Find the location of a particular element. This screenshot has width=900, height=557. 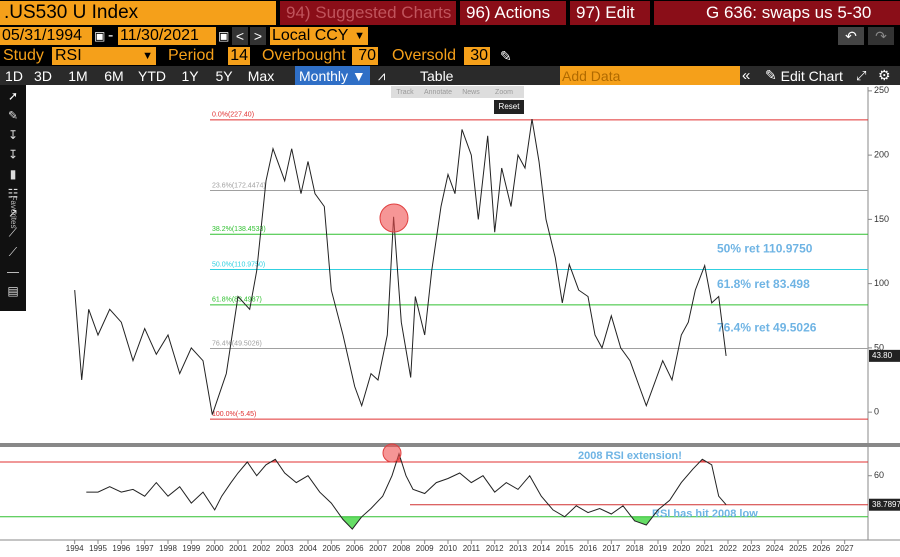

fib-level-label: 0.0%(227.40) is located at coordinates (233, 115).